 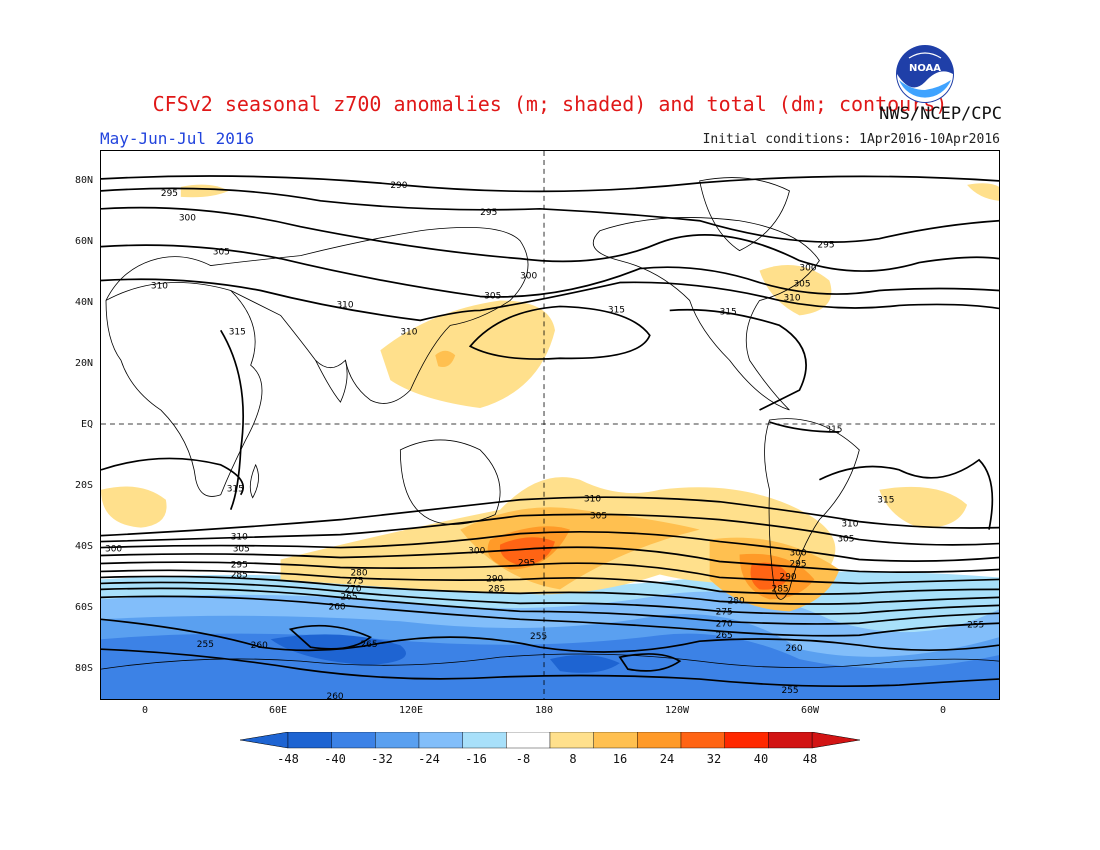 I want to click on contour-310-n, so click(x=550, y=300).